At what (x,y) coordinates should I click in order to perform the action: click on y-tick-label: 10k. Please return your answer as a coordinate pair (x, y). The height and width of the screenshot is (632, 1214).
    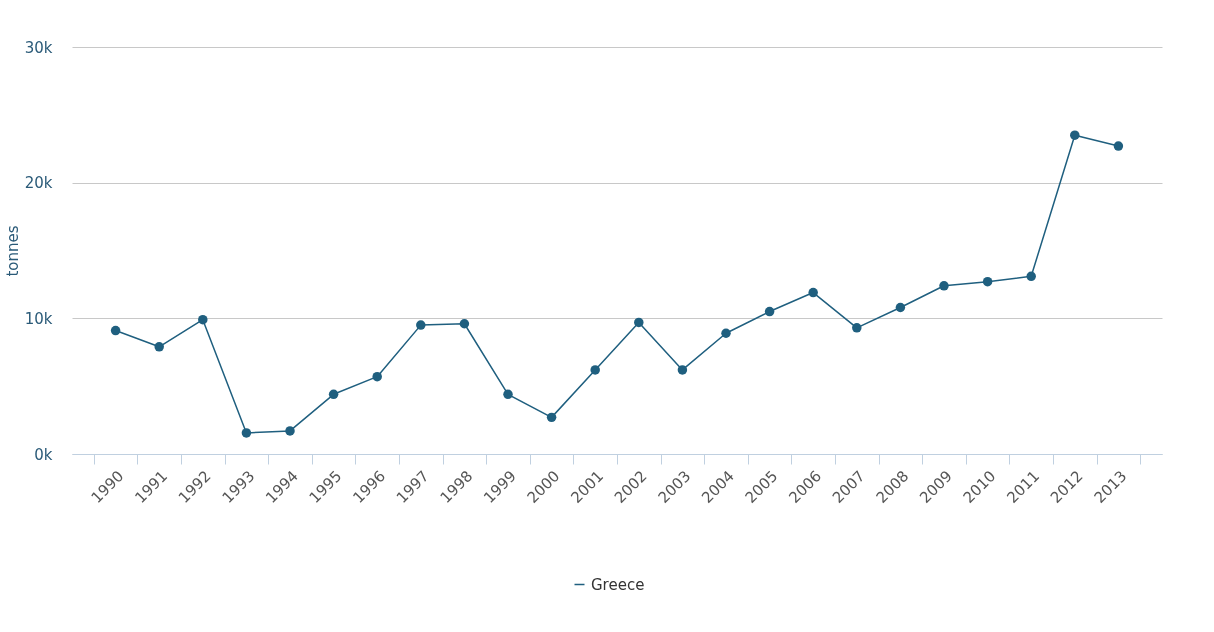
    Looking at the image, I should click on (38, 318).